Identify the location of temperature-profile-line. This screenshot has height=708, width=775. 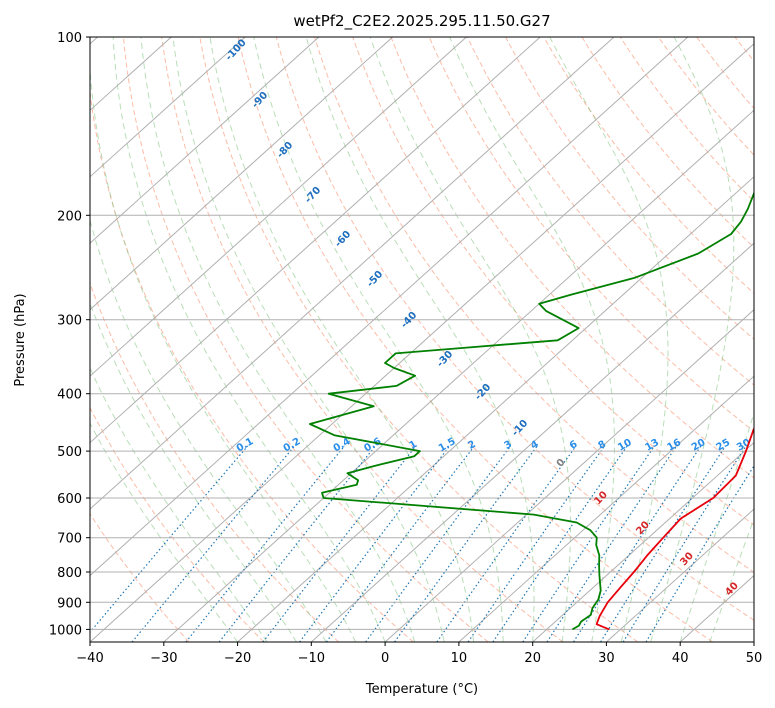
(674, 528).